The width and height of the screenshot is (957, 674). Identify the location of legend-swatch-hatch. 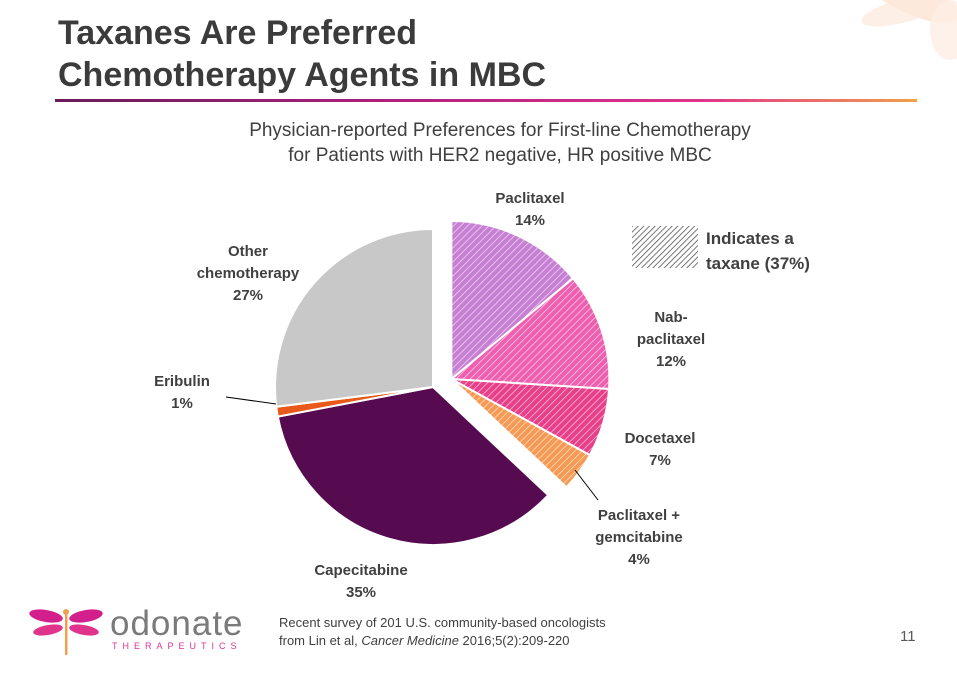
(665, 247).